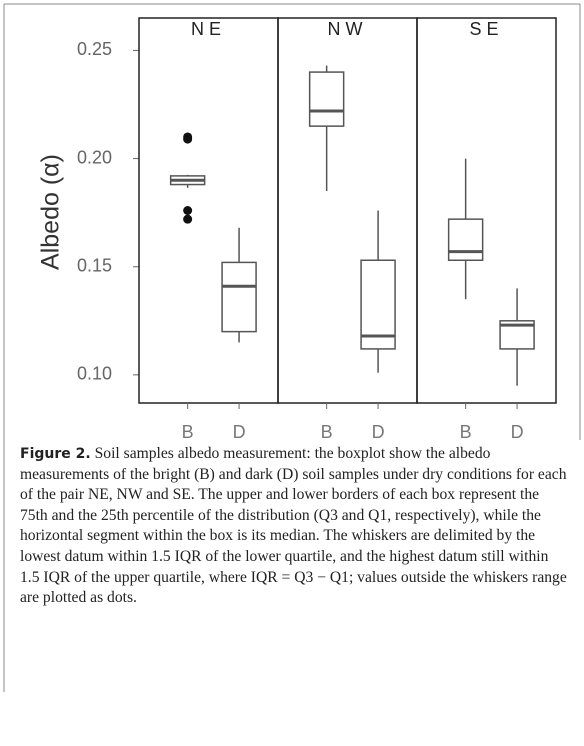 The height and width of the screenshot is (746, 584). I want to click on panel-label: SE, so click(486, 29).